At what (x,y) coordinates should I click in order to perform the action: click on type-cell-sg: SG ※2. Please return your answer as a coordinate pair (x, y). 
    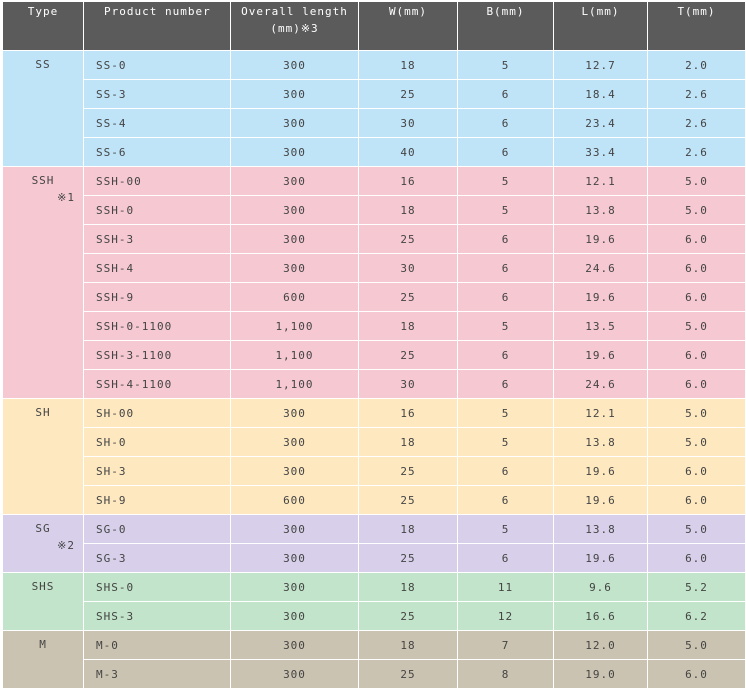
    Looking at the image, I should click on (43, 543).